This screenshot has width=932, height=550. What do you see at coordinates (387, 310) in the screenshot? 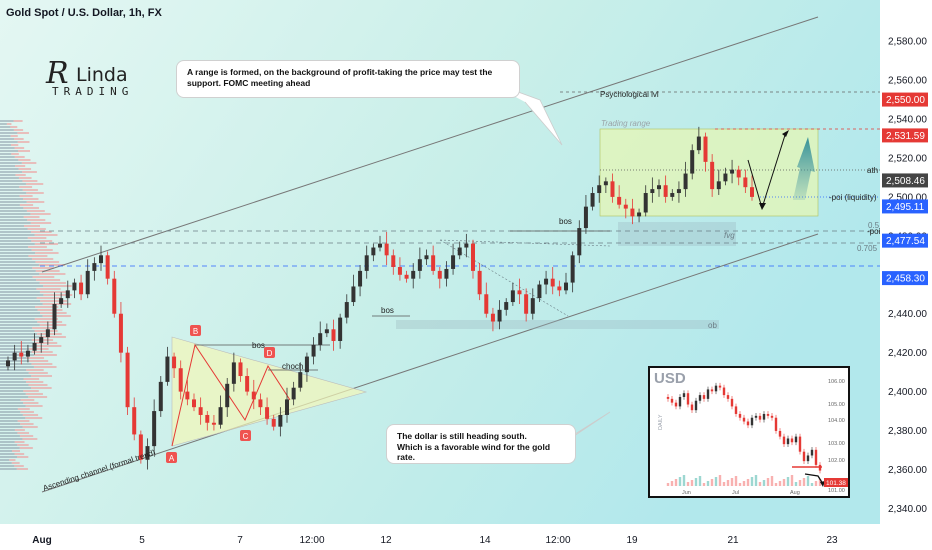
I see `bos-mid-label: bos` at bounding box center [387, 310].